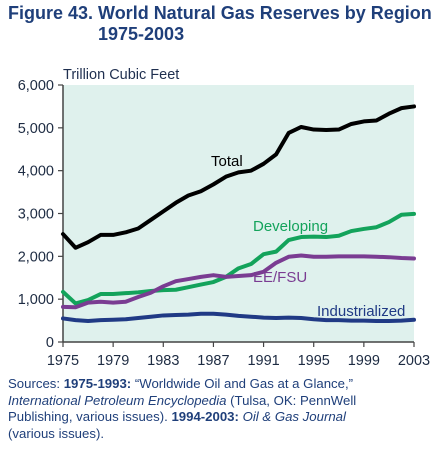 This screenshot has width=431, height=468. Describe the element at coordinates (63, 361) in the screenshot. I see `x-tick-label: 1975` at that location.